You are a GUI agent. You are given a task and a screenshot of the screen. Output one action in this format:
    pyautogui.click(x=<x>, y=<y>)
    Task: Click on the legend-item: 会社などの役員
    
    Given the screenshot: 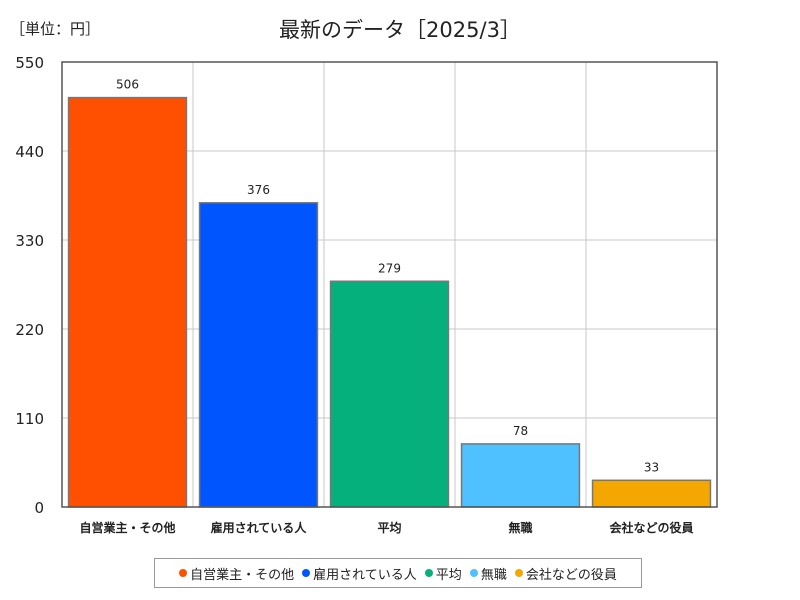 What is the action you would take?
    pyautogui.click(x=565, y=573)
    